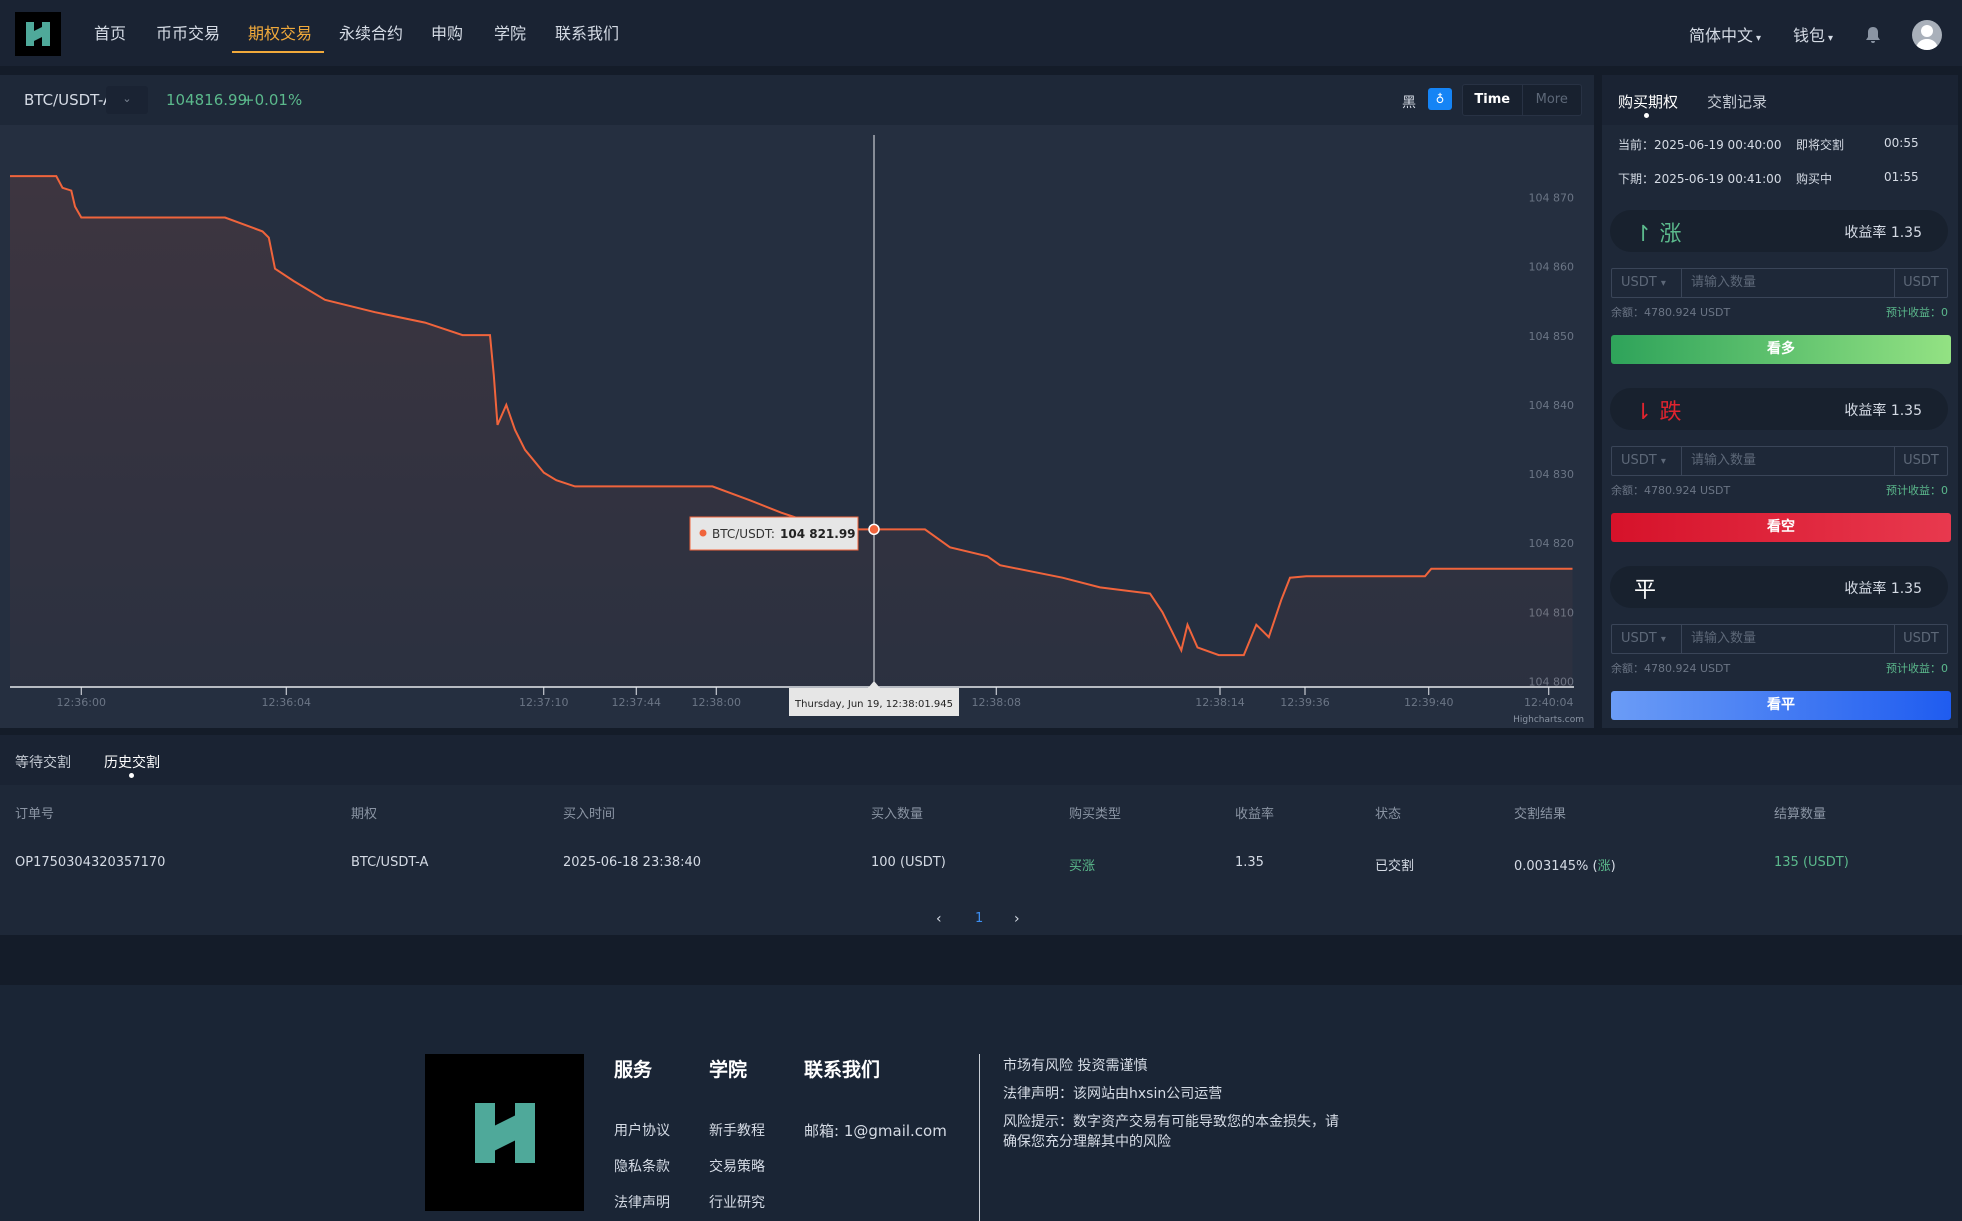  Describe the element at coordinates (280, 33) in the screenshot. I see `nav-options: 期权交易` at that location.